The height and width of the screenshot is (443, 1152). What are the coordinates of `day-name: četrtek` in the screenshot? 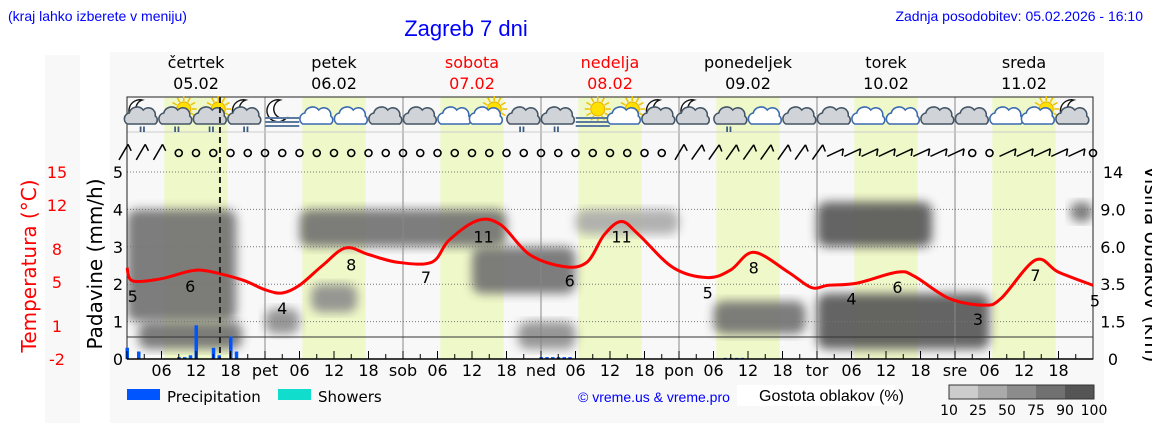 It's located at (197, 62).